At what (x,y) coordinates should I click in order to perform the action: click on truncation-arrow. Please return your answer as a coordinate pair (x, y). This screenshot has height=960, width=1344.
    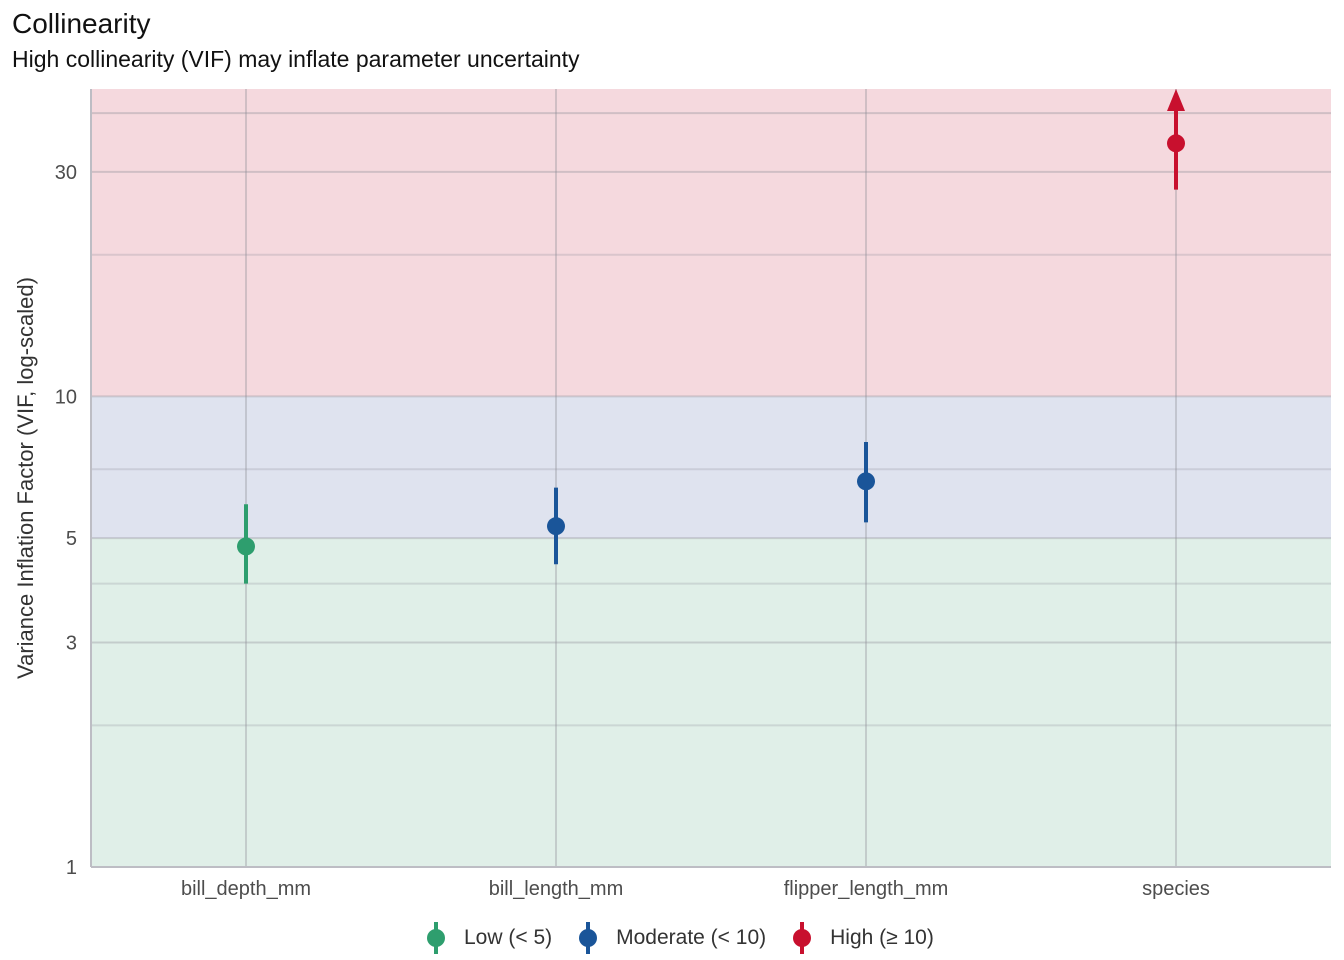
    Looking at the image, I should click on (1176, 100).